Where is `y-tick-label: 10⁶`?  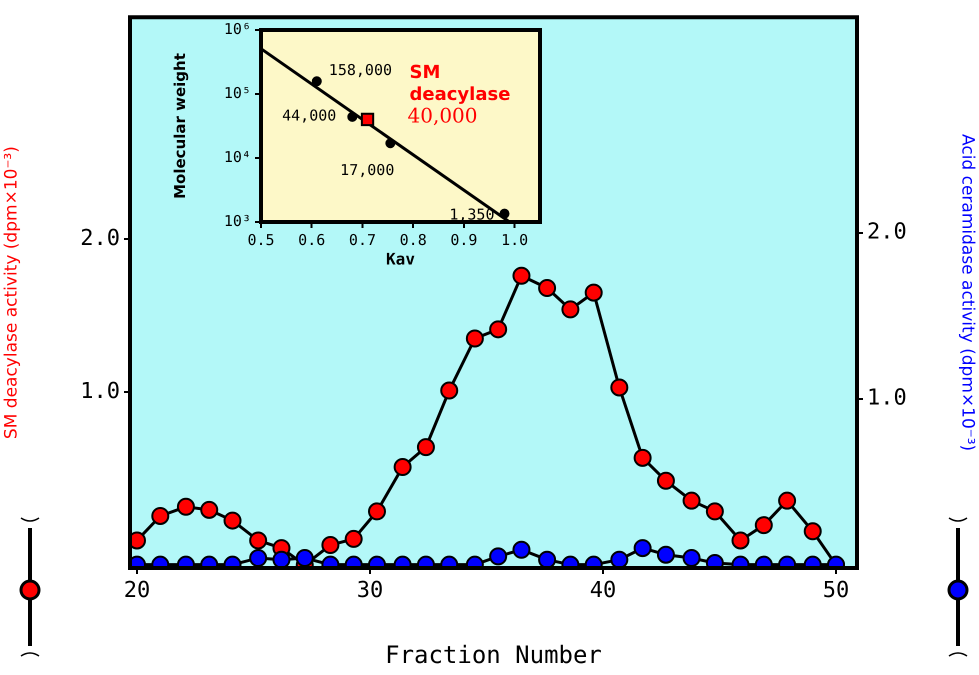 y-tick-label: 10⁶ is located at coordinates (237, 29).